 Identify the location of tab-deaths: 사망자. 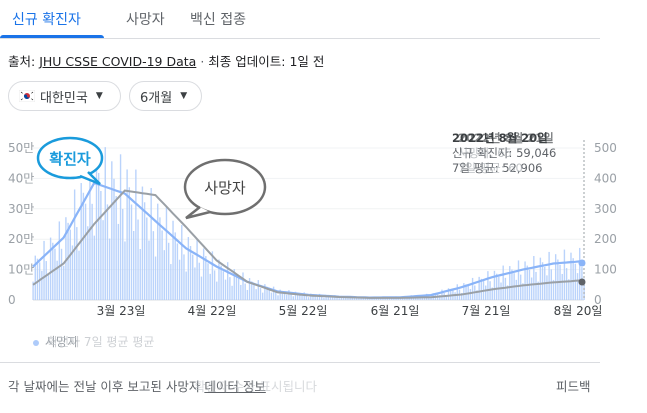
(145, 20).